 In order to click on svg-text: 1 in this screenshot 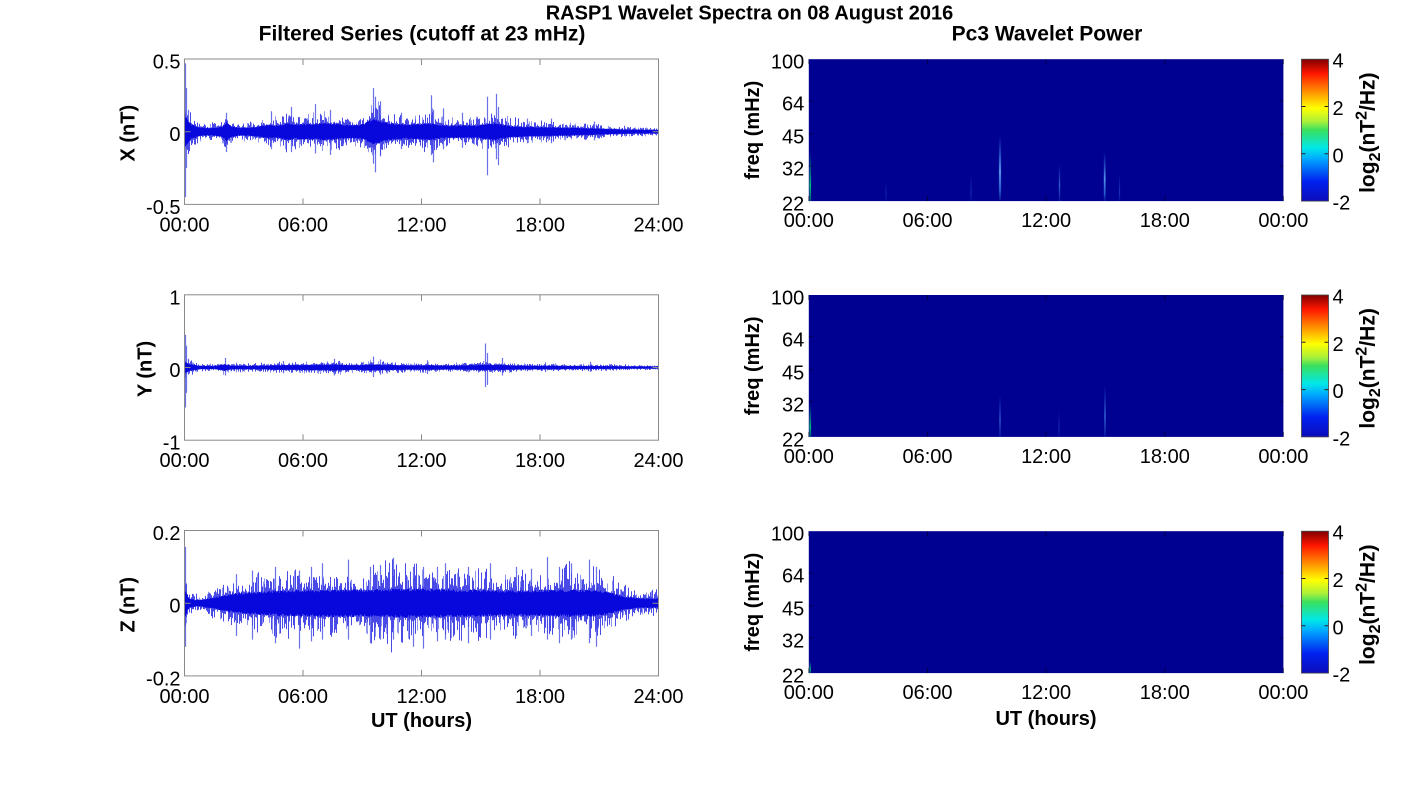, I will do `click(174, 298)`.